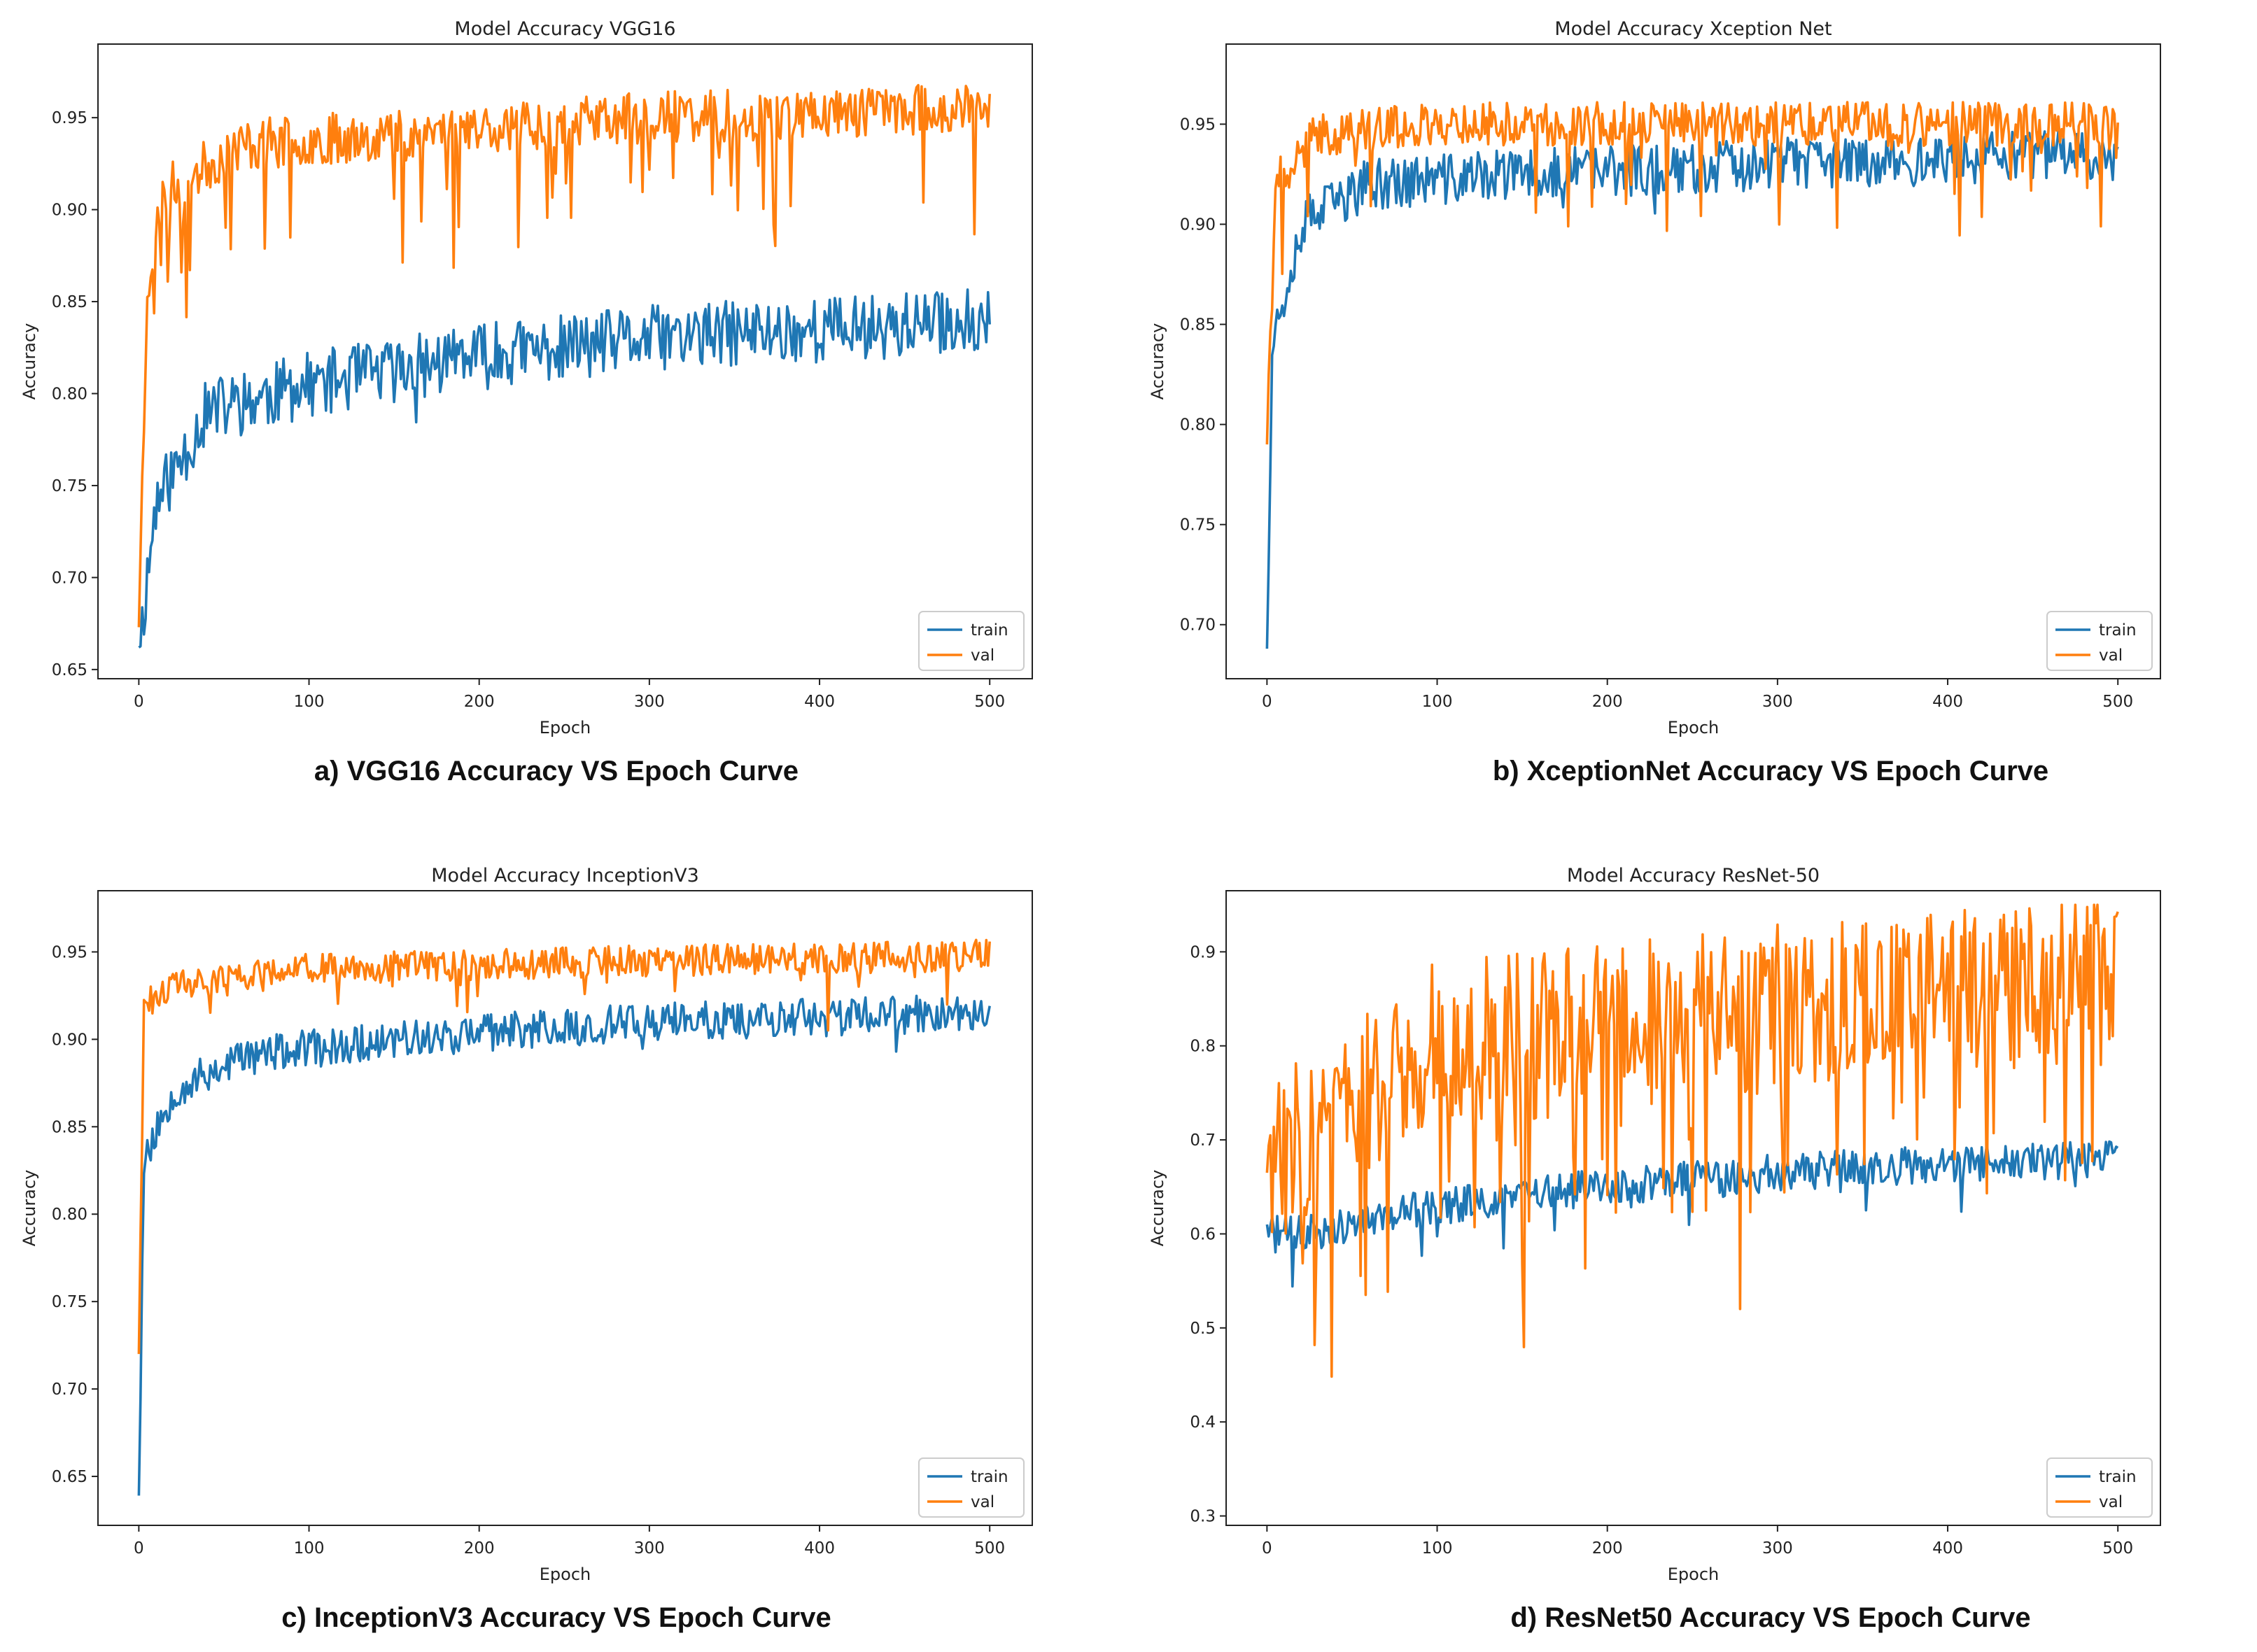  What do you see at coordinates (1203, 1329) in the screenshot?
I see `y-tick-label: 0.5` at bounding box center [1203, 1329].